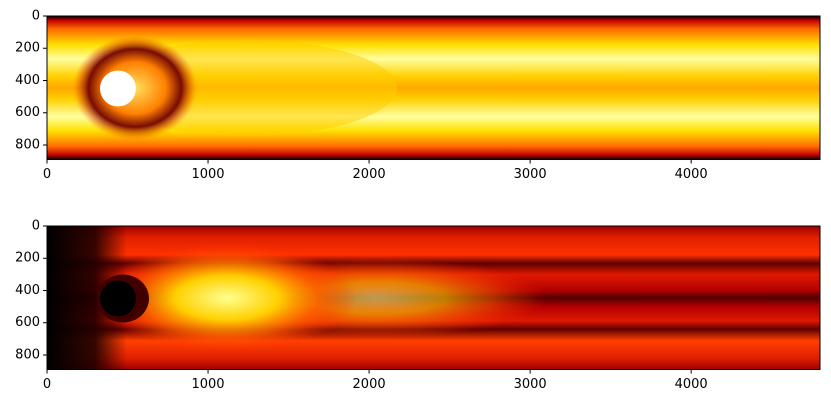 This screenshot has height=403, width=831. What do you see at coordinates (227, 298) in the screenshot?
I see `wake` at bounding box center [227, 298].